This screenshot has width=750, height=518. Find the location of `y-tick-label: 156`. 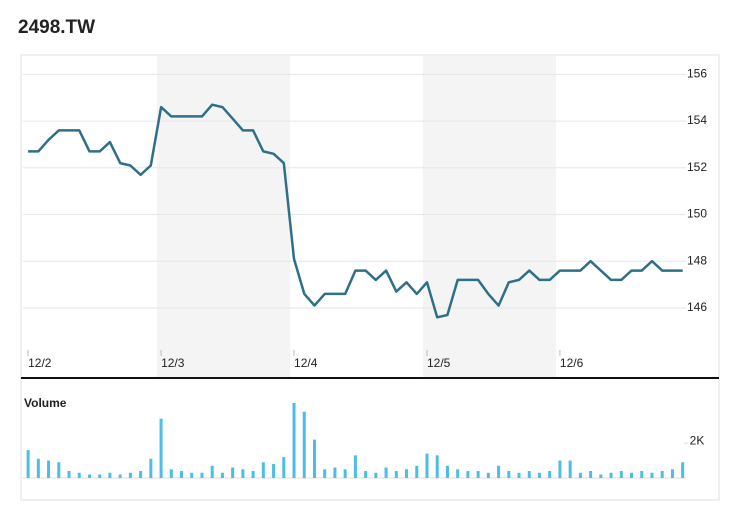

y-tick-label: 156 is located at coordinates (697, 74).